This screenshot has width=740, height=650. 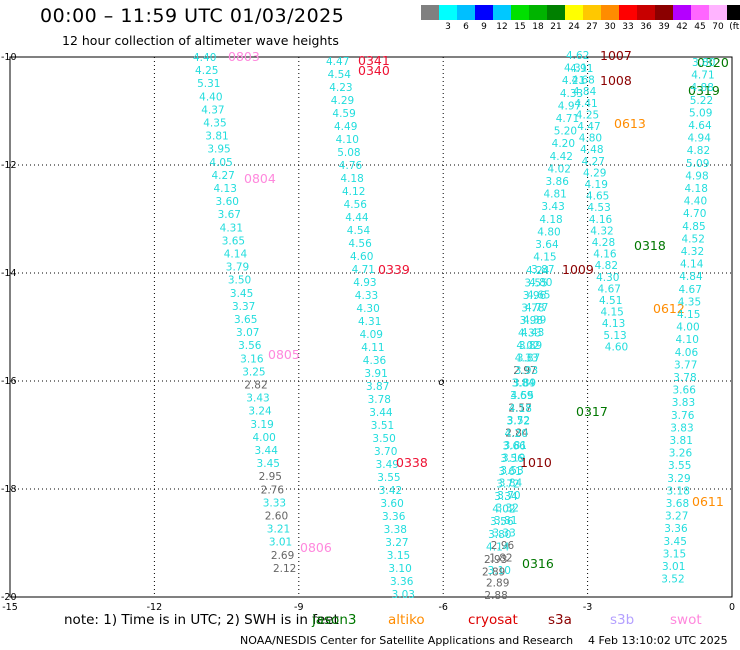 What do you see at coordinates (357, 218) in the screenshot?
I see `wave-height-value: 4.44` at bounding box center [357, 218].